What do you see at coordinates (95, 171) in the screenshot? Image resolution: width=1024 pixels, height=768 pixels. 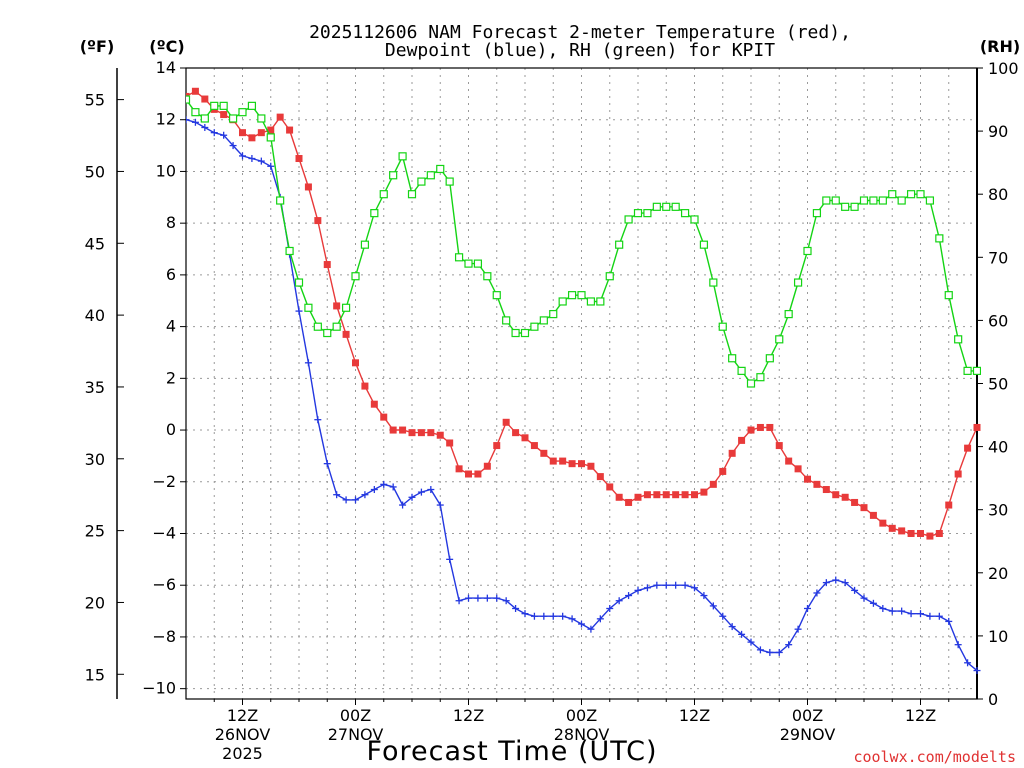 I see `fahrenheit-tick-label: 50` at bounding box center [95, 171].